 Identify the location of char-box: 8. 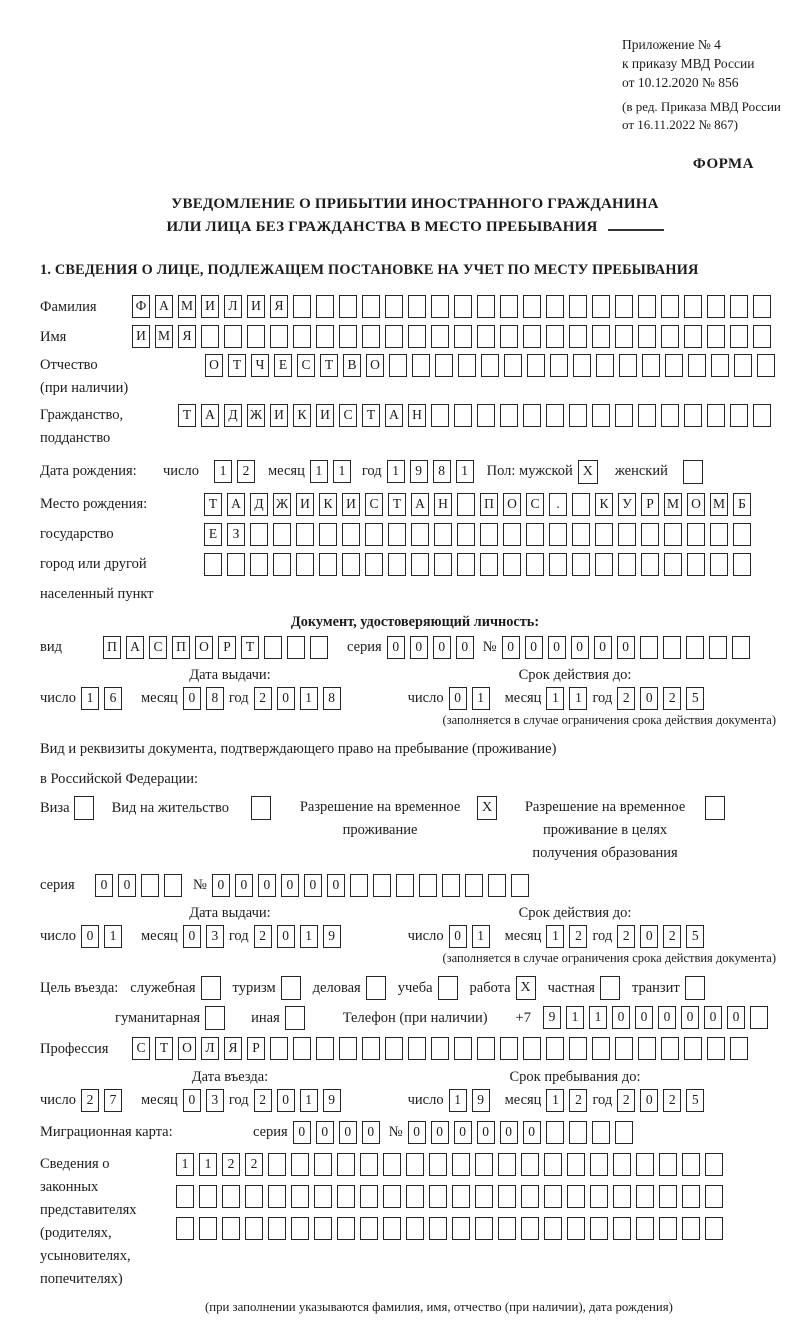
(441, 472).